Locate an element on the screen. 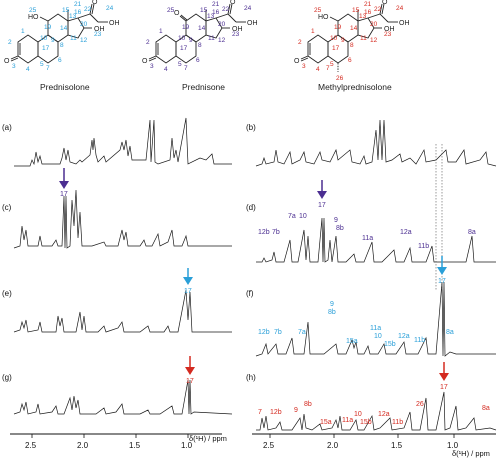  peak-label-h: 15b is located at coordinates (366, 422).